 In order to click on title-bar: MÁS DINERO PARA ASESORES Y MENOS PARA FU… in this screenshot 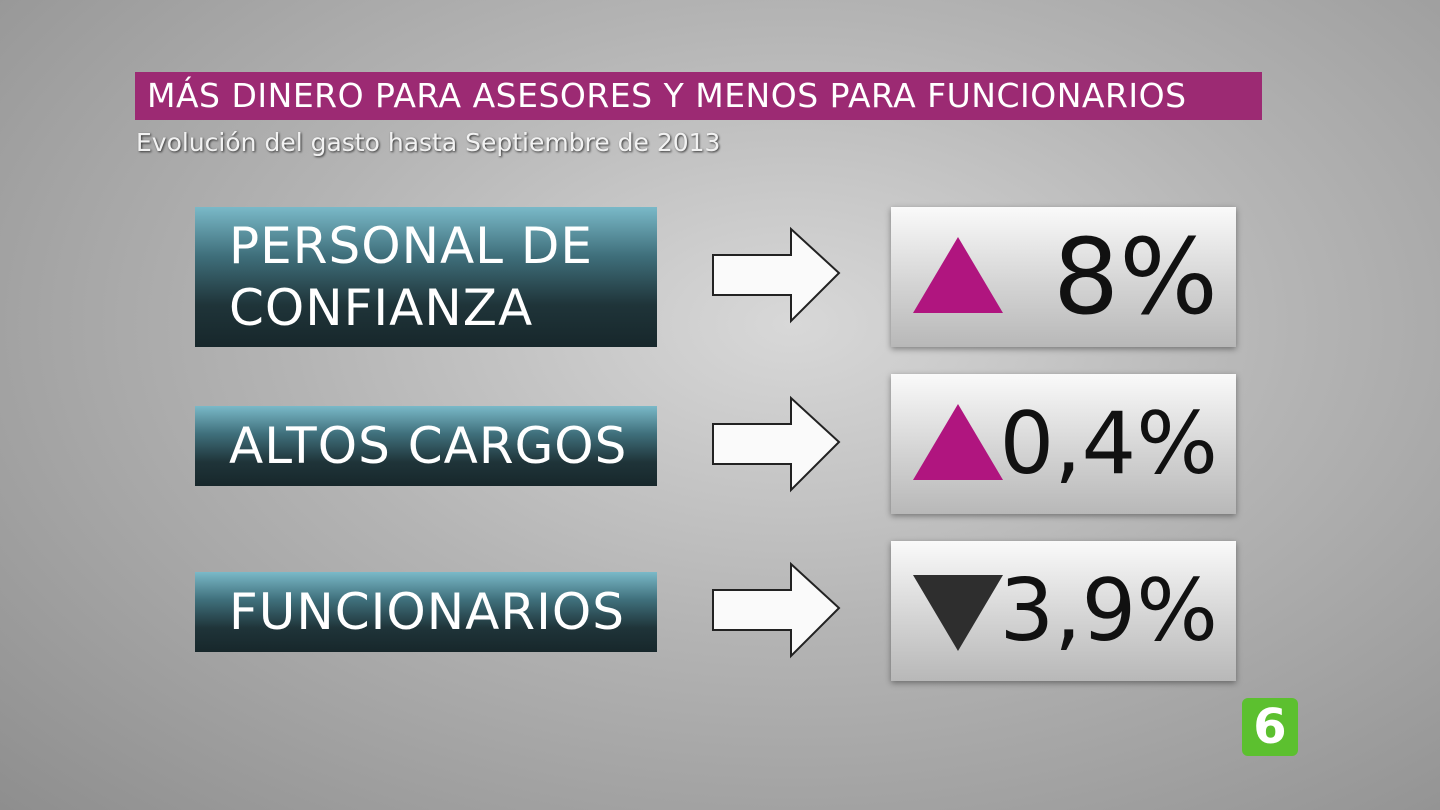, I will do `click(698, 96)`.